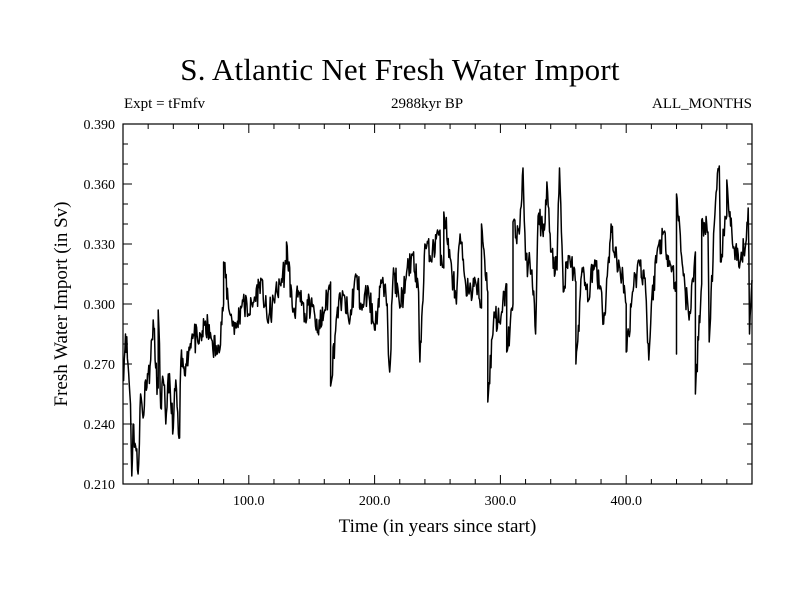 This screenshot has height=600, width=800. What do you see at coordinates (249, 501) in the screenshot?
I see `x-tick-label: 100.0` at bounding box center [249, 501].